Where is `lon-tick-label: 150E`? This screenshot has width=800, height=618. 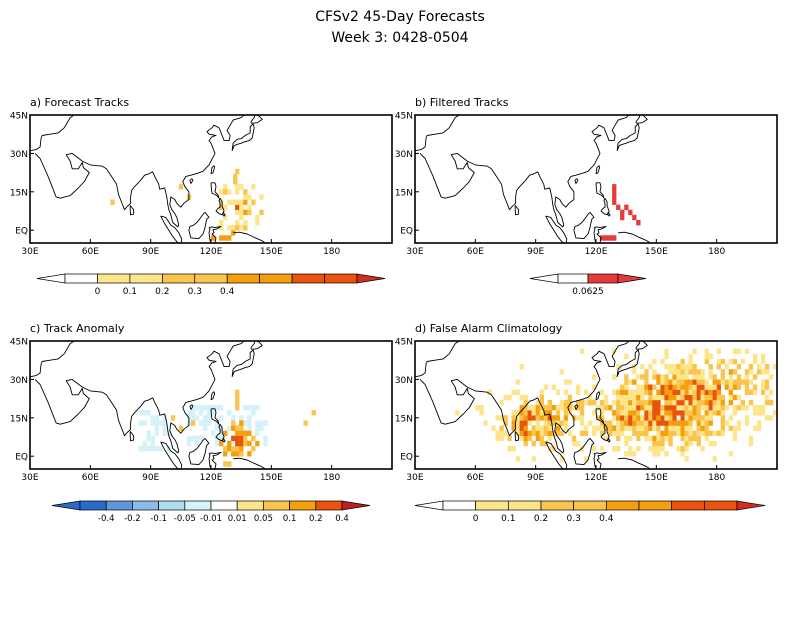 lon-tick-label: 150E is located at coordinates (271, 478).